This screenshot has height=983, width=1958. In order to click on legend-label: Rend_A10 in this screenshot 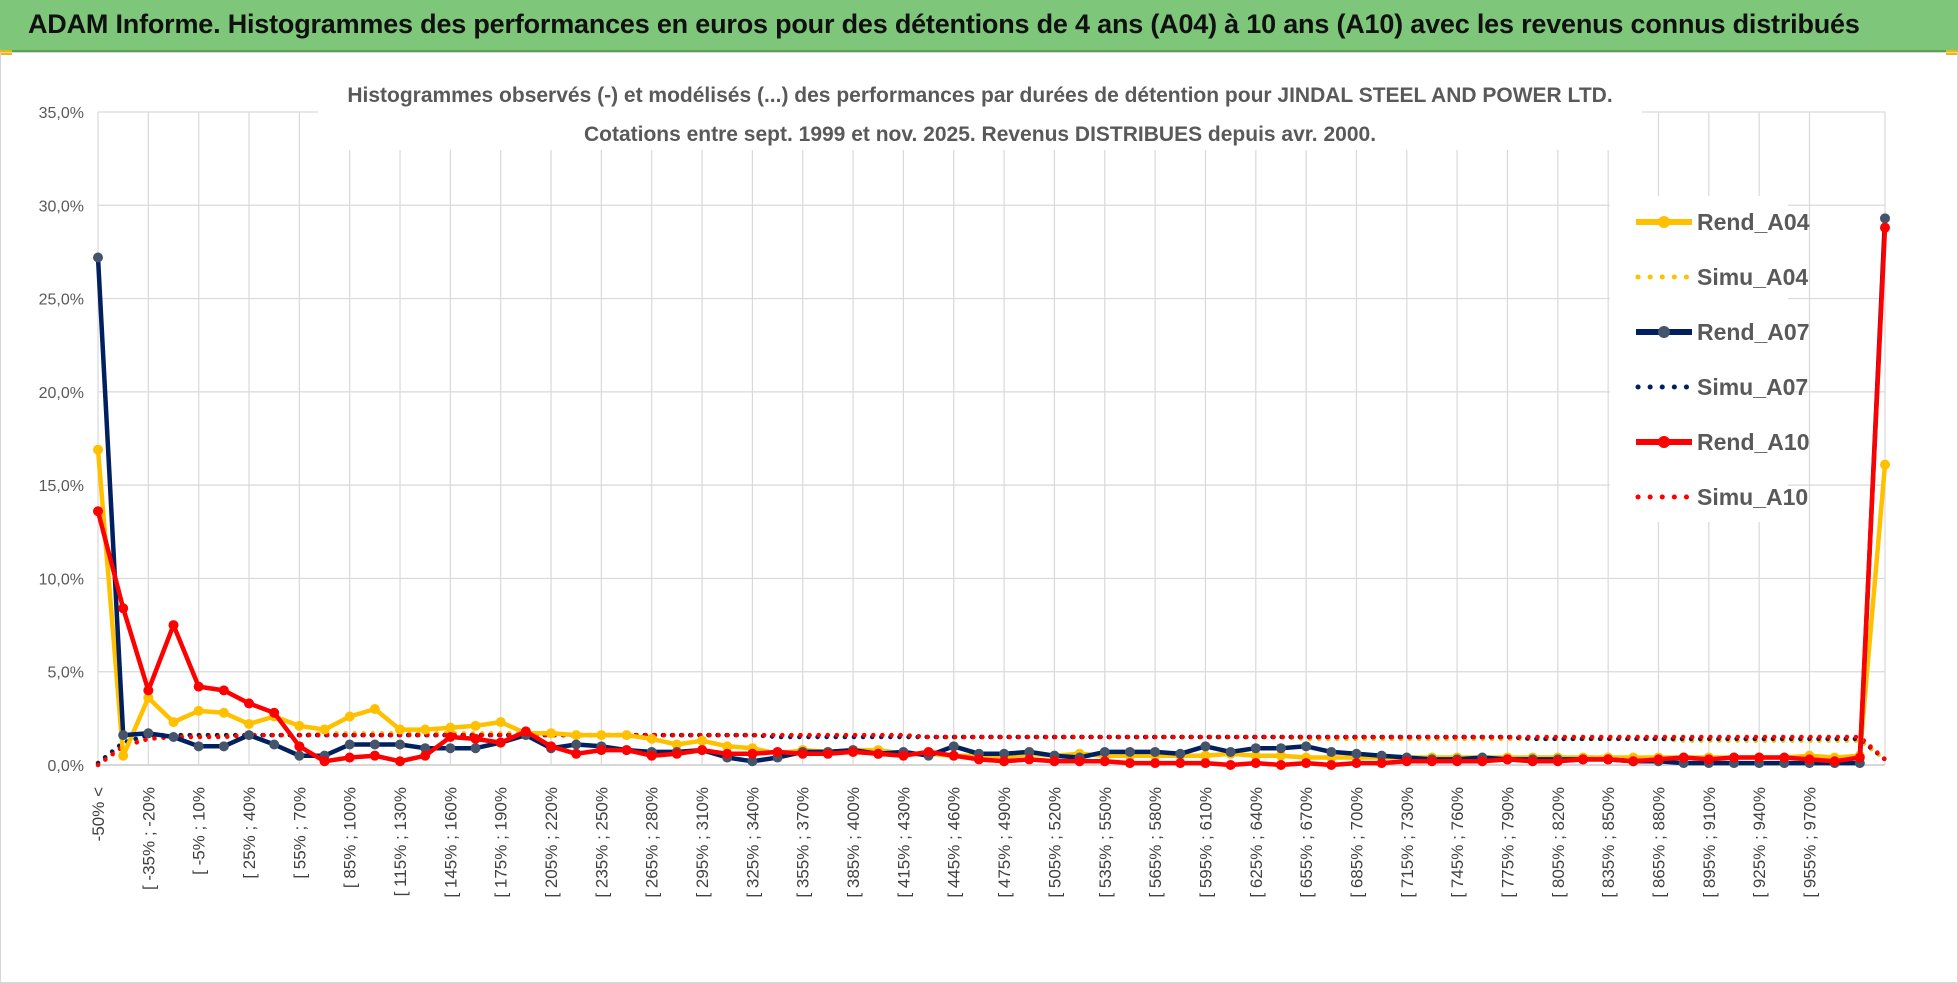, I will do `click(1753, 442)`.